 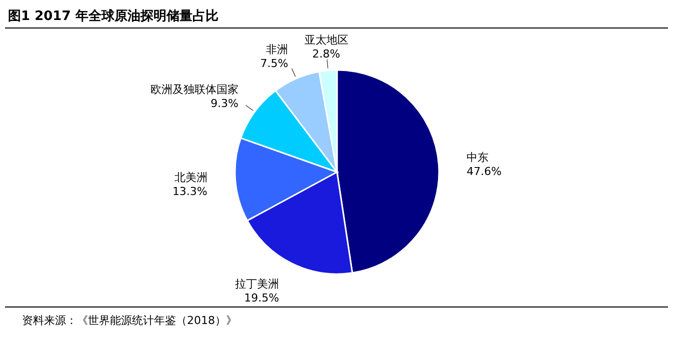 What do you see at coordinates (129, 320) in the screenshot?
I see `text: 资料来源：《世界能源统计年鉴（2018）》` at bounding box center [129, 320].